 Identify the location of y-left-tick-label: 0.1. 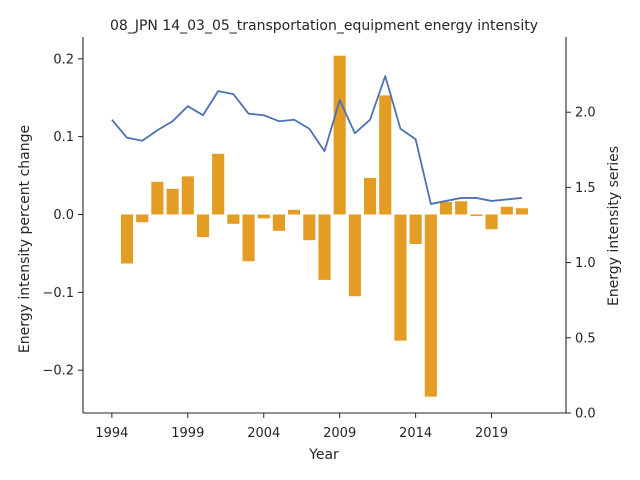
(63, 137).